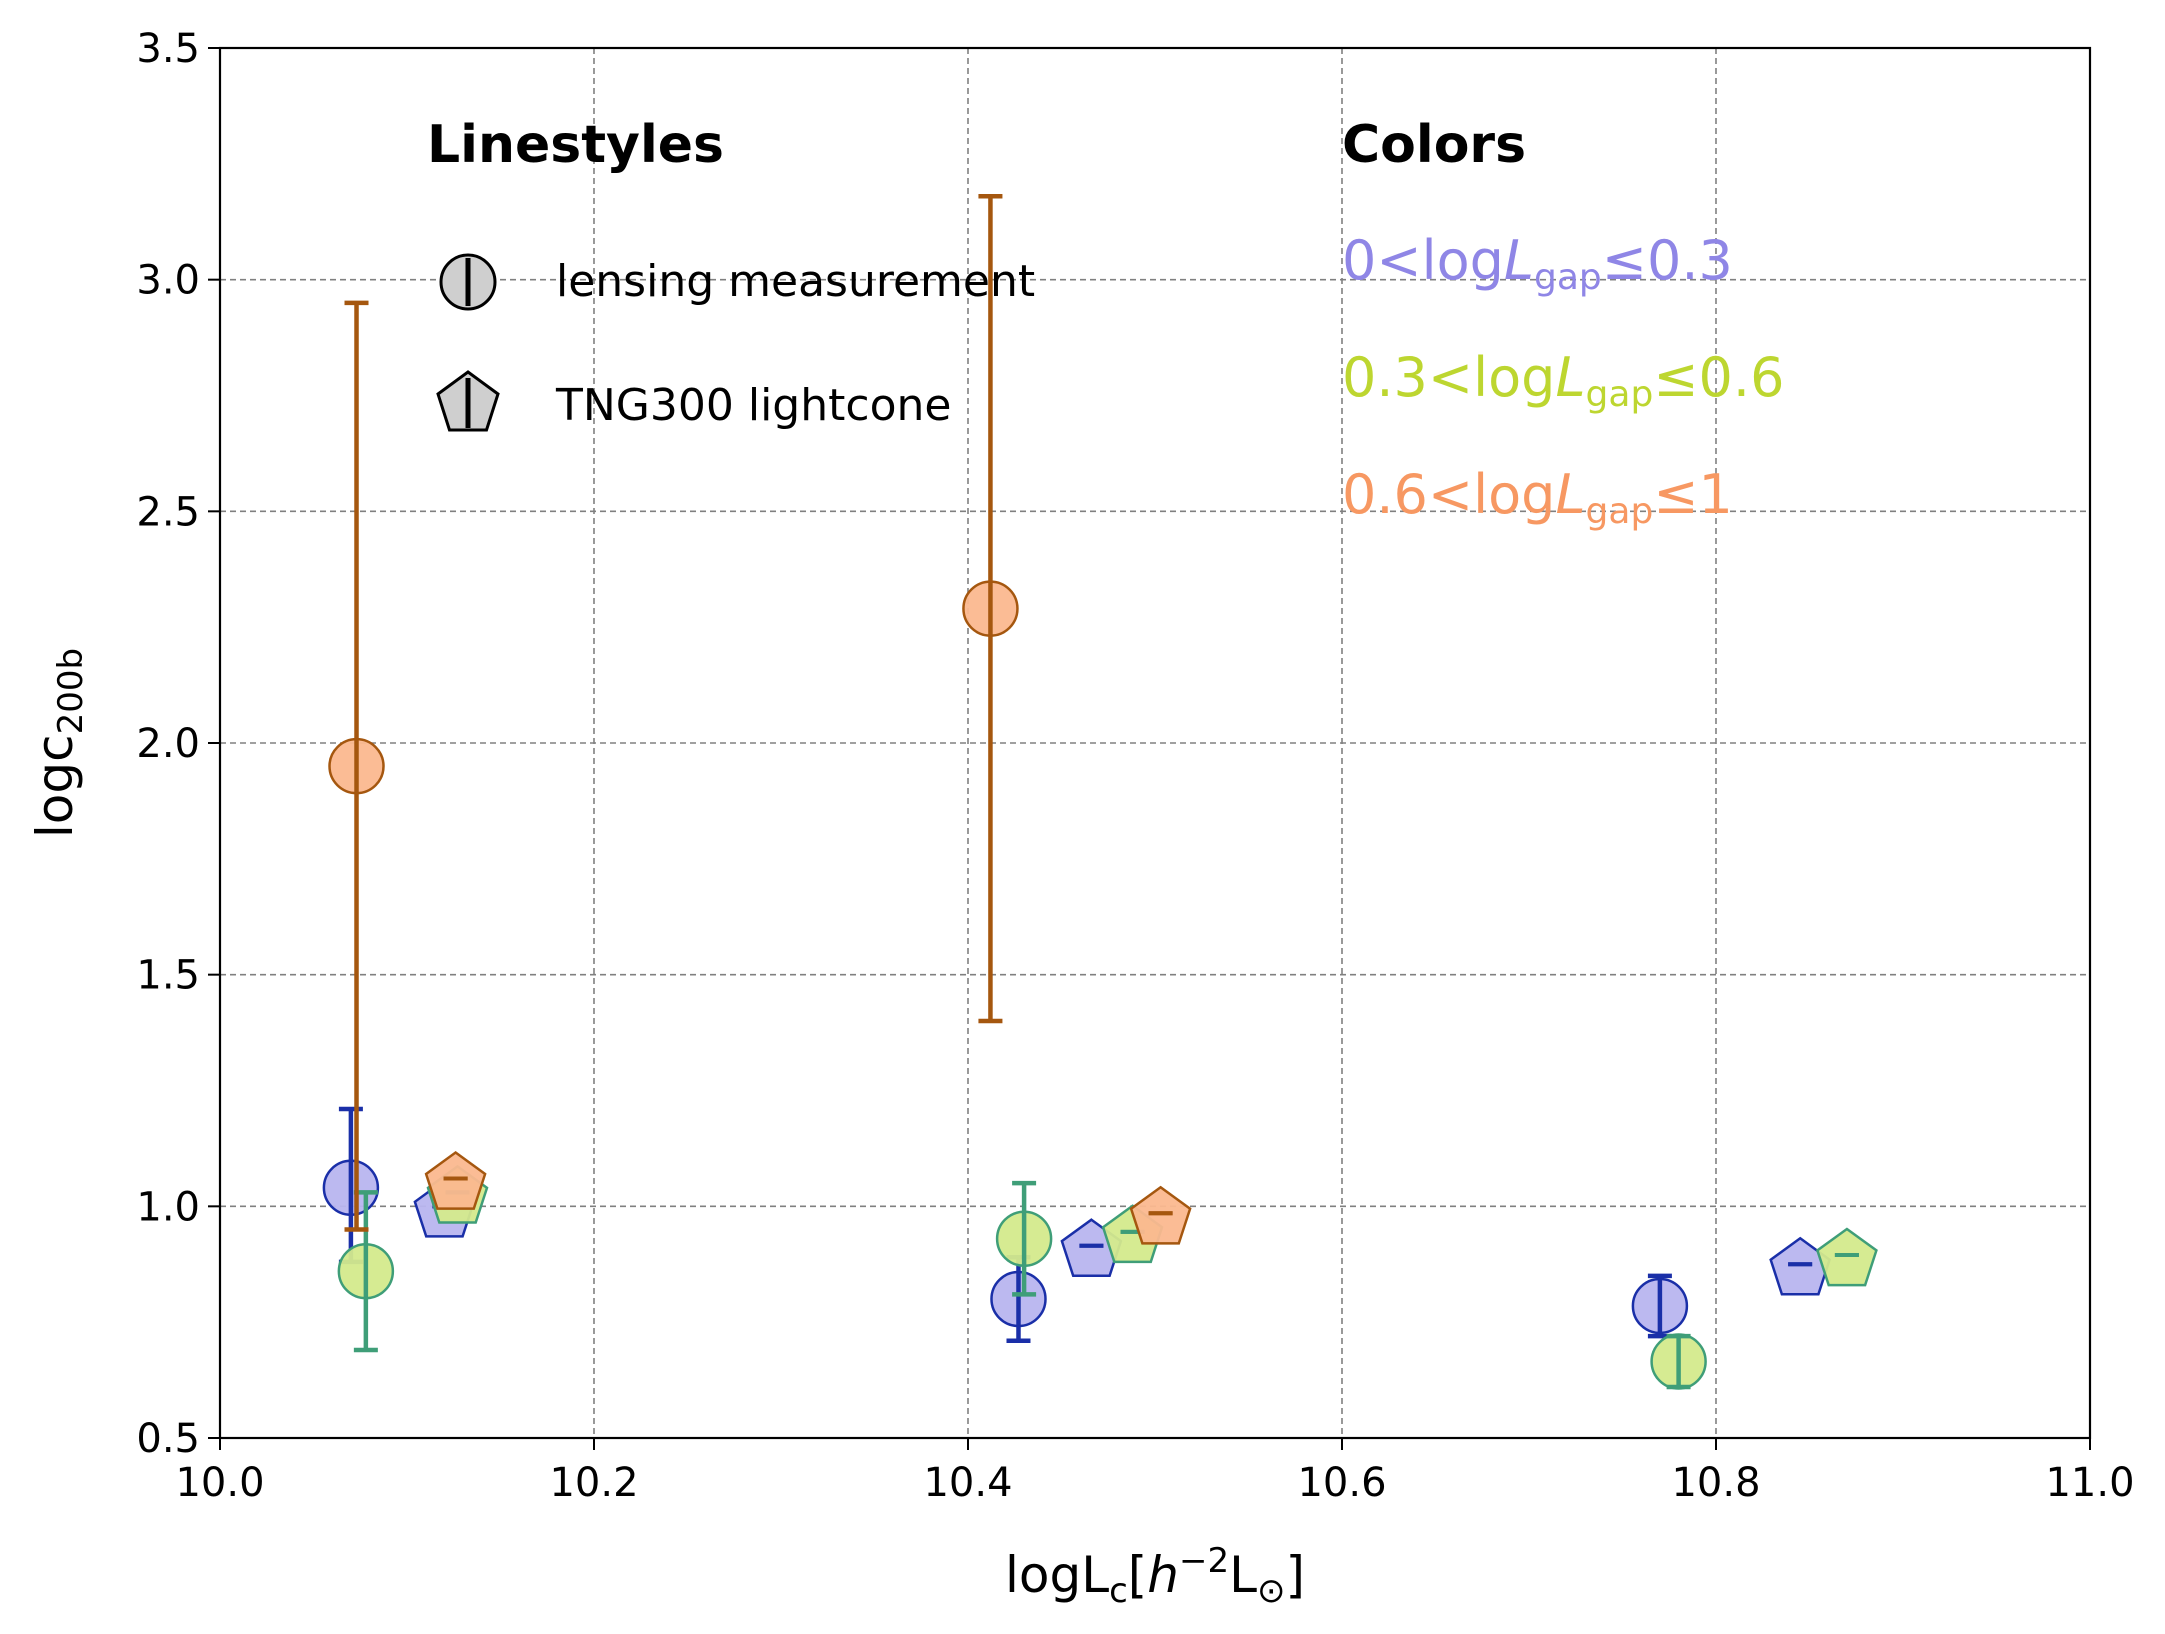 The width and height of the screenshot is (2165, 1634). Describe the element at coordinates (753, 405) in the screenshot. I see `legend-entry-tng300: TNG300 lightcone` at that location.